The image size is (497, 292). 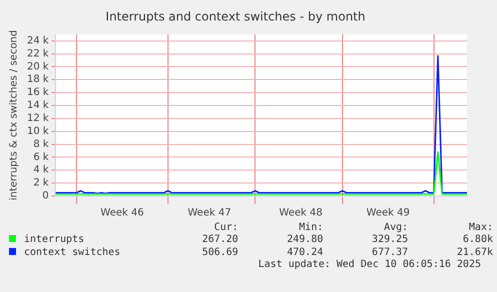 I want to click on text: 506.69, so click(x=220, y=252).